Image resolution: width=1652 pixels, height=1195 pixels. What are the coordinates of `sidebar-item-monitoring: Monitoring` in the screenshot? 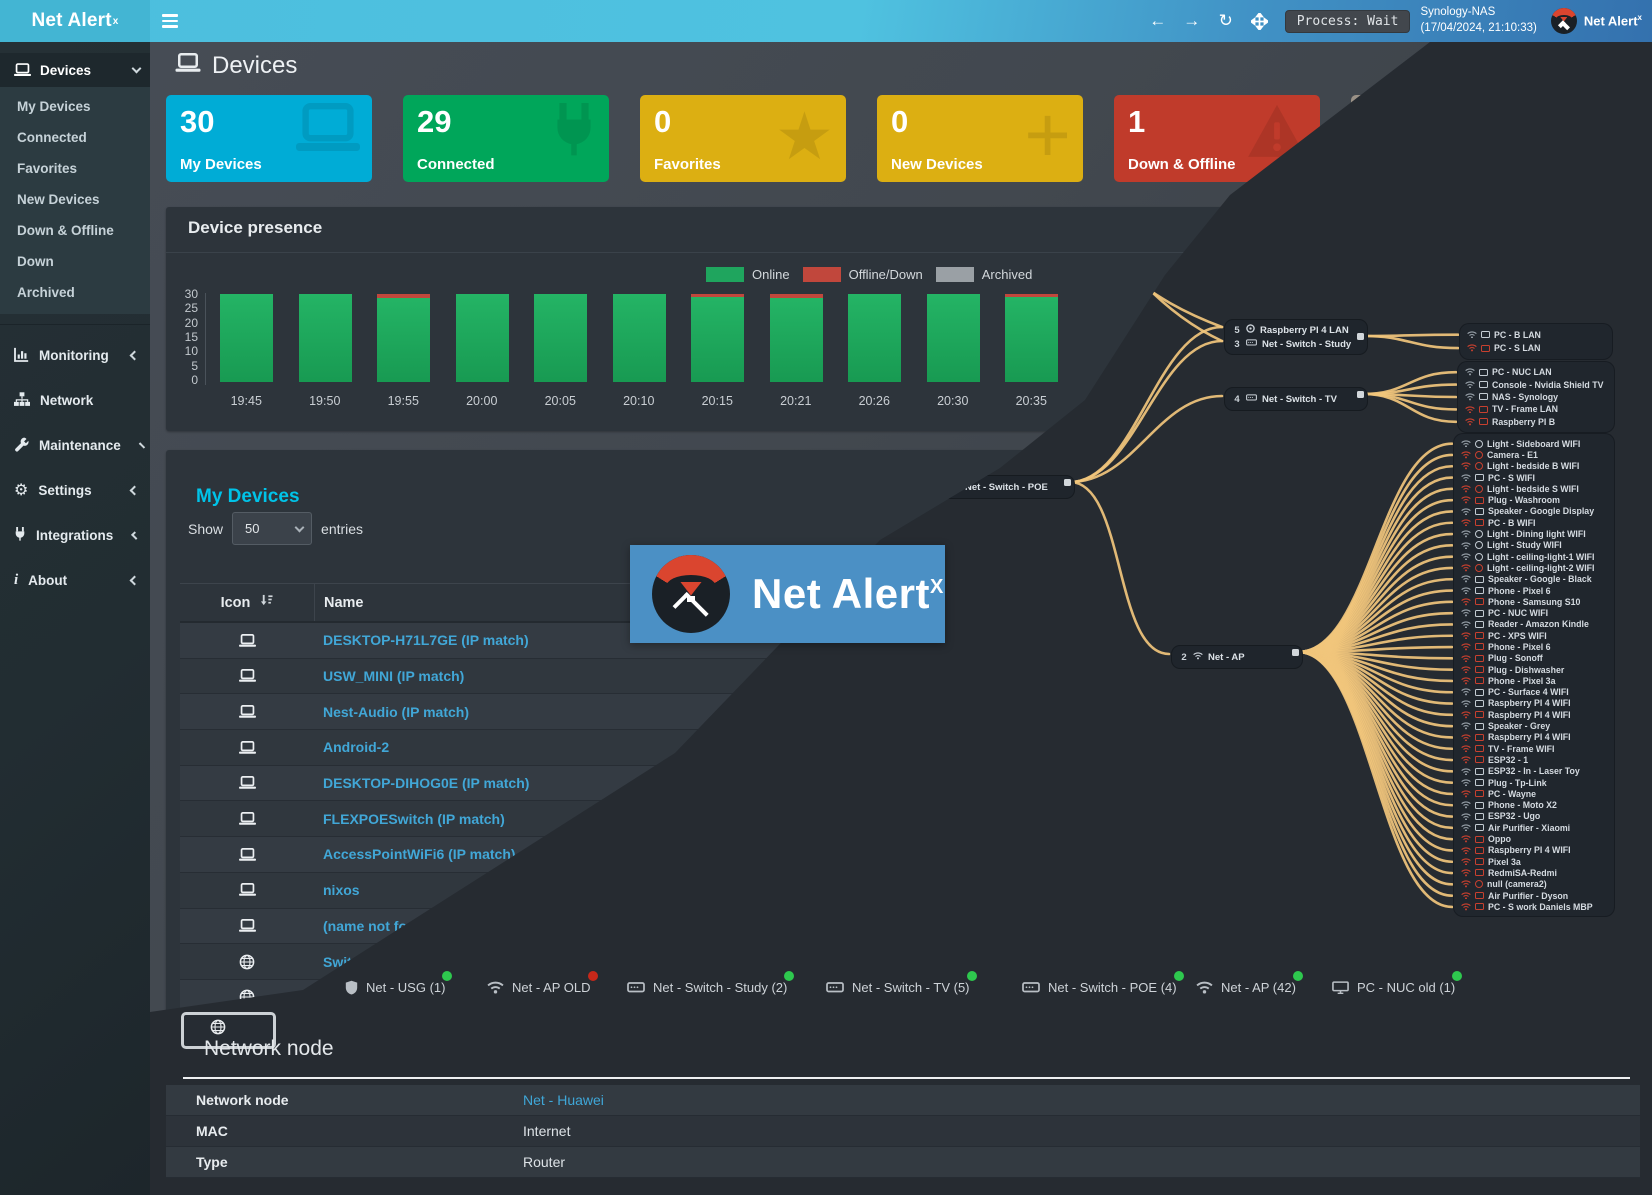 It's located at (75, 355).